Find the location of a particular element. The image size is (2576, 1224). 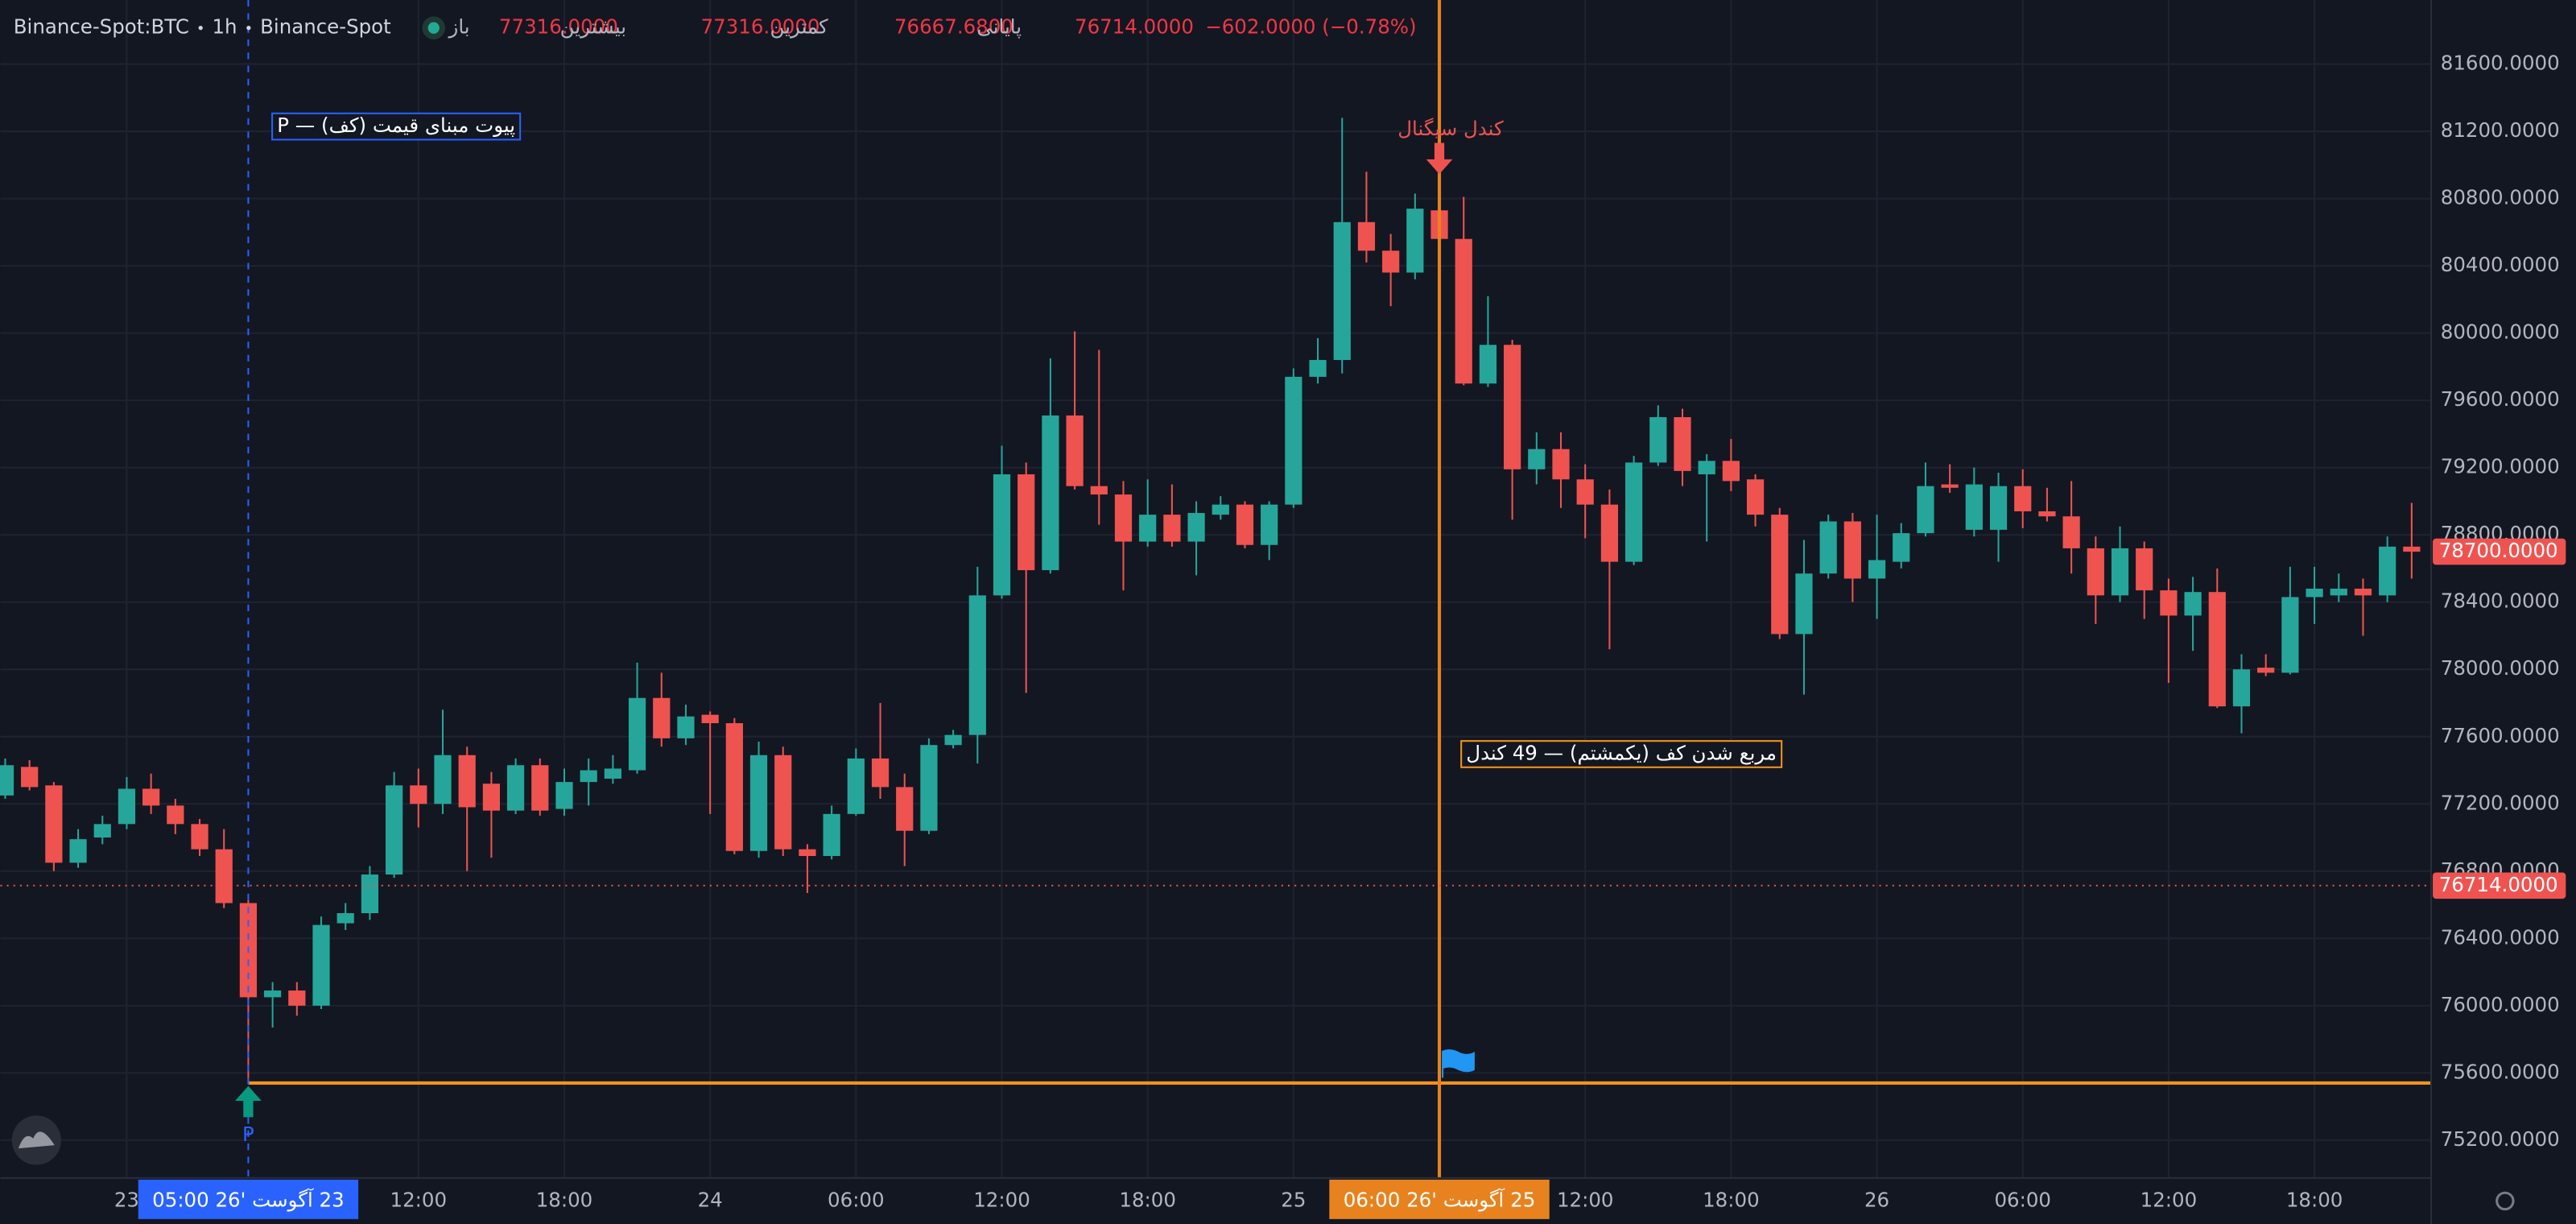

y-tick-label: 81200.0000 is located at coordinates (2500, 130).